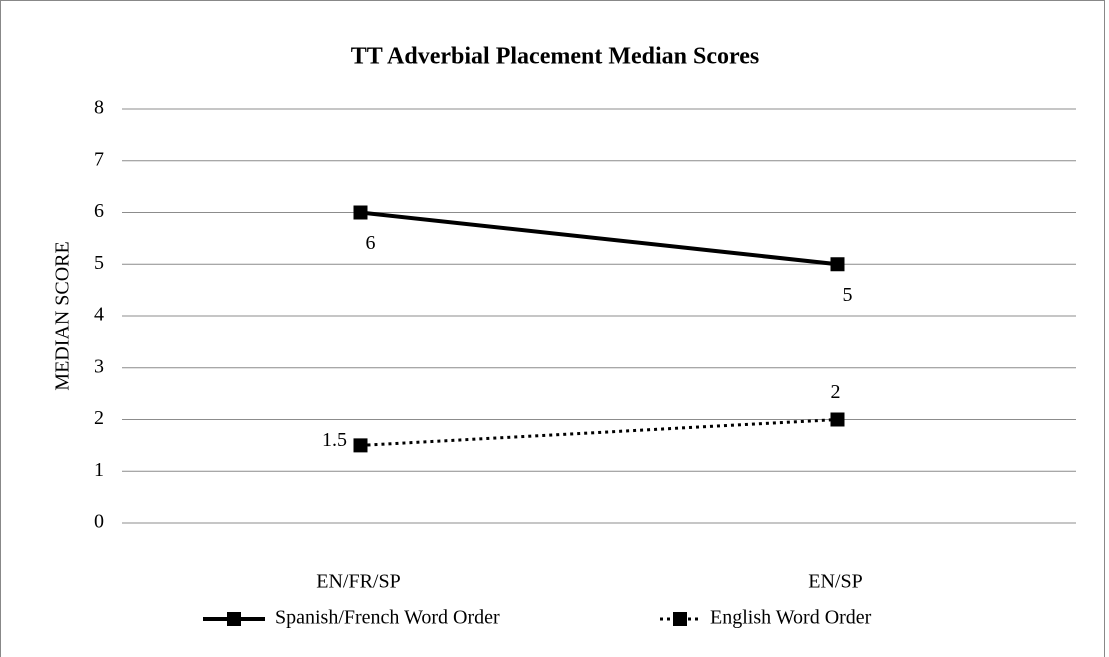  Describe the element at coordinates (99, 159) in the screenshot. I see `y-tick-label: 7` at that location.